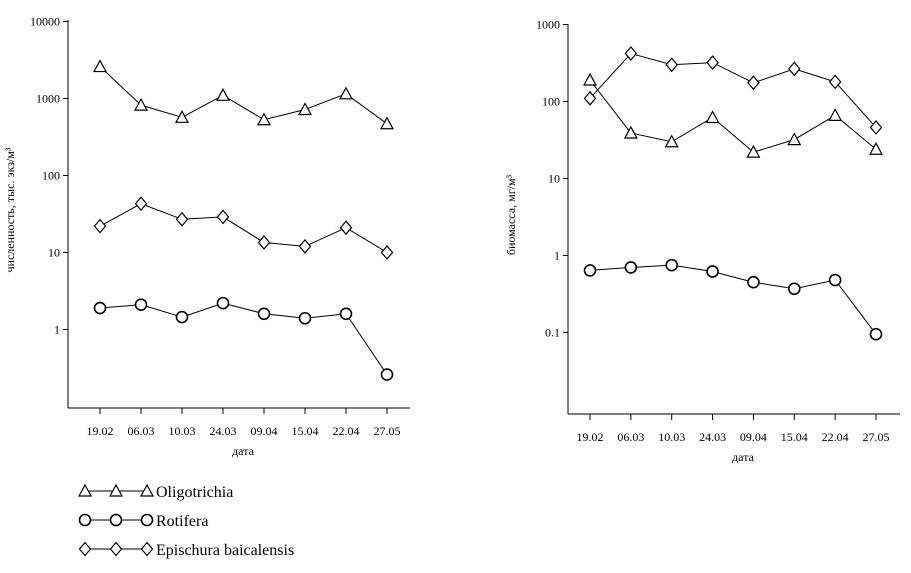 Image resolution: width=911 pixels, height=573 pixels. I want to click on y-tick-label: 0.1, so click(552, 333).